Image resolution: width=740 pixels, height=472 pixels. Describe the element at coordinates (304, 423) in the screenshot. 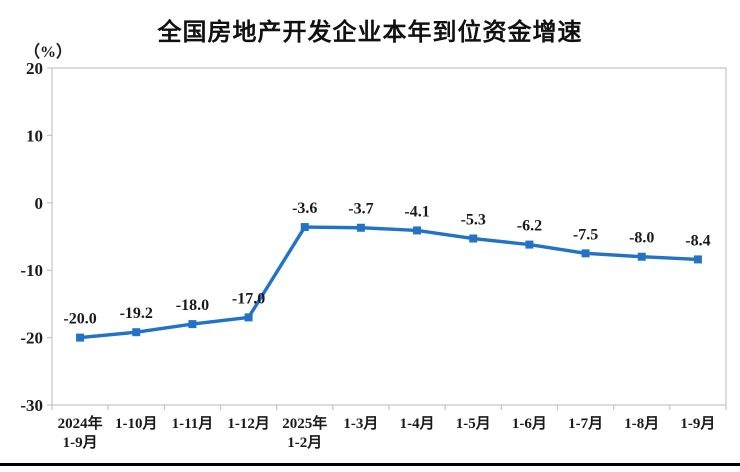

I see `x-category-label: 2025年` at that location.